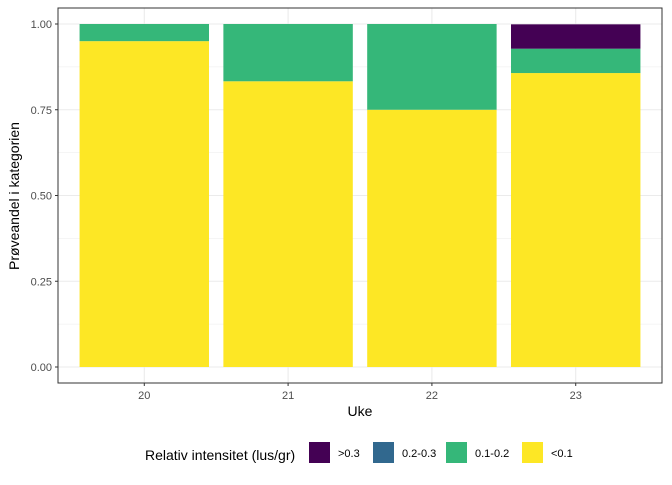 This screenshot has width=672, height=485. I want to click on y-tick-label: 0.25, so click(41, 282).